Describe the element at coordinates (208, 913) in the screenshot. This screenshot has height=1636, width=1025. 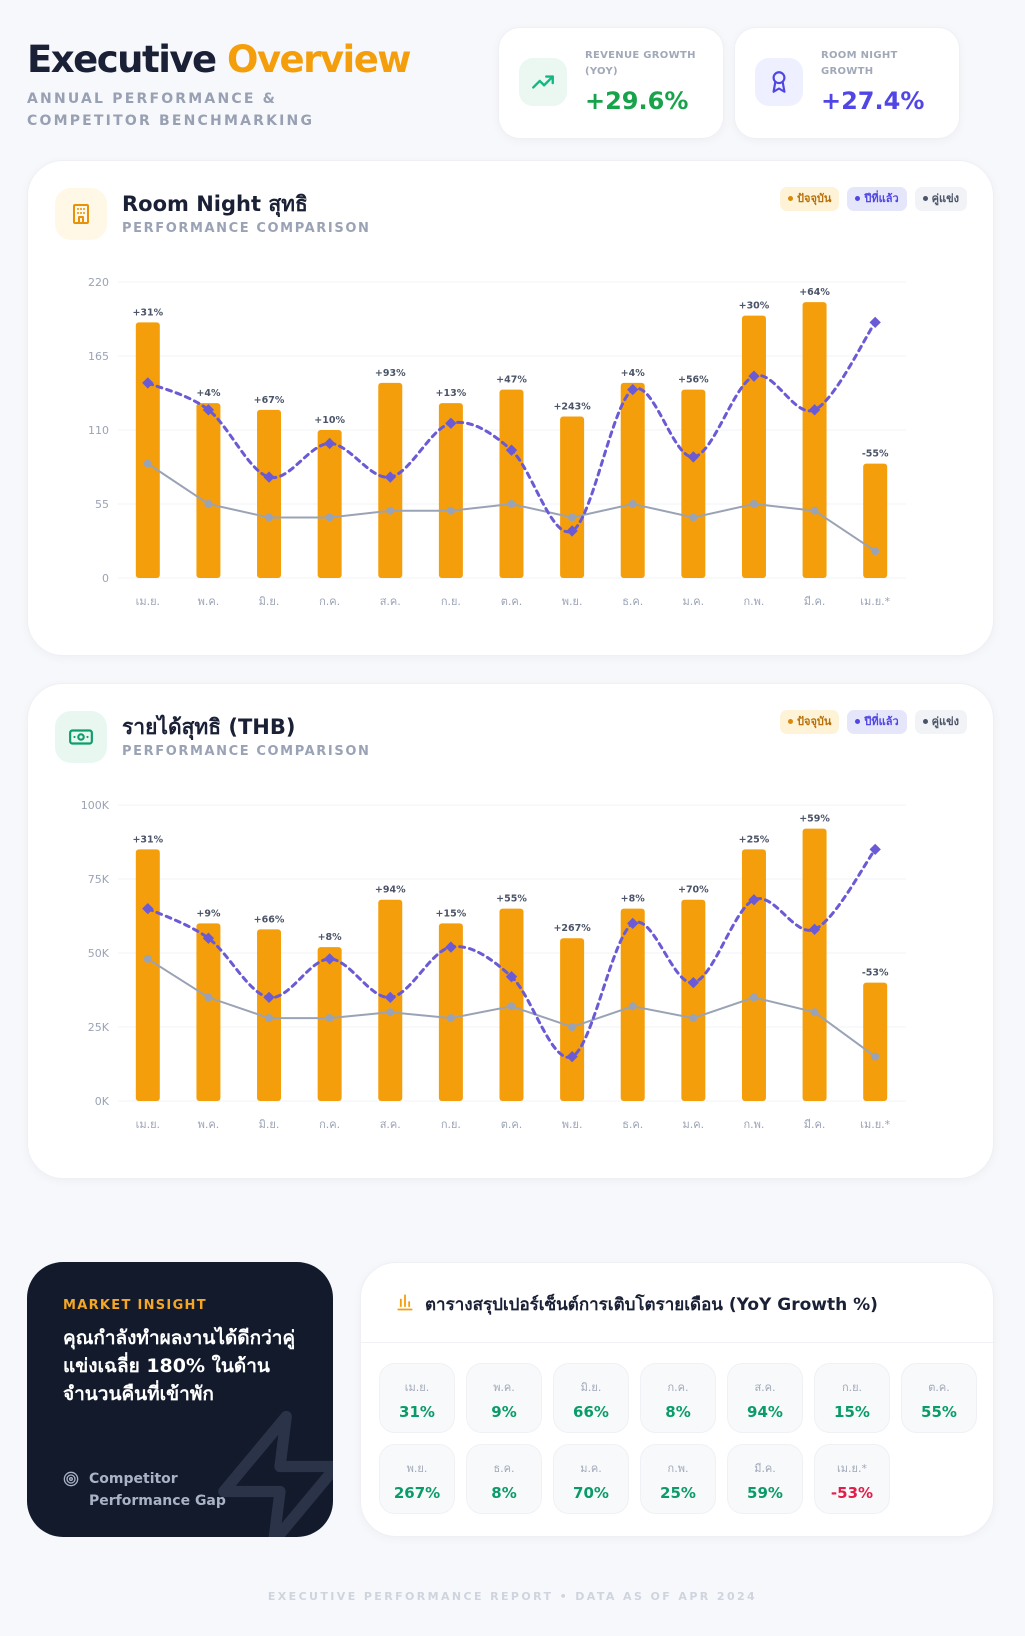
I see `bar-data-label: +9%` at that location.